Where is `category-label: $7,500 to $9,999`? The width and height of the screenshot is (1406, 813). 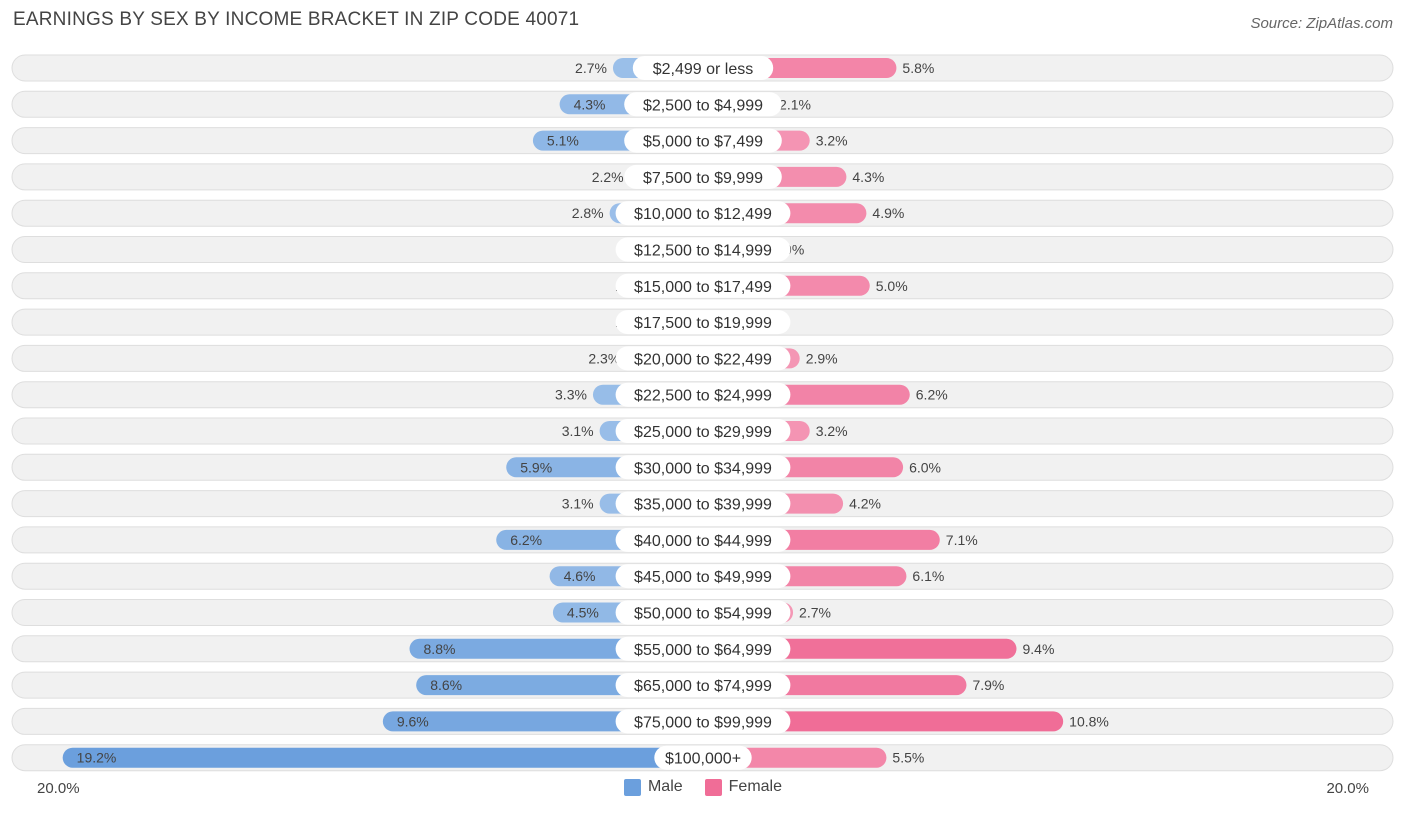
category-label: $7,500 to $9,999 is located at coordinates (703, 178).